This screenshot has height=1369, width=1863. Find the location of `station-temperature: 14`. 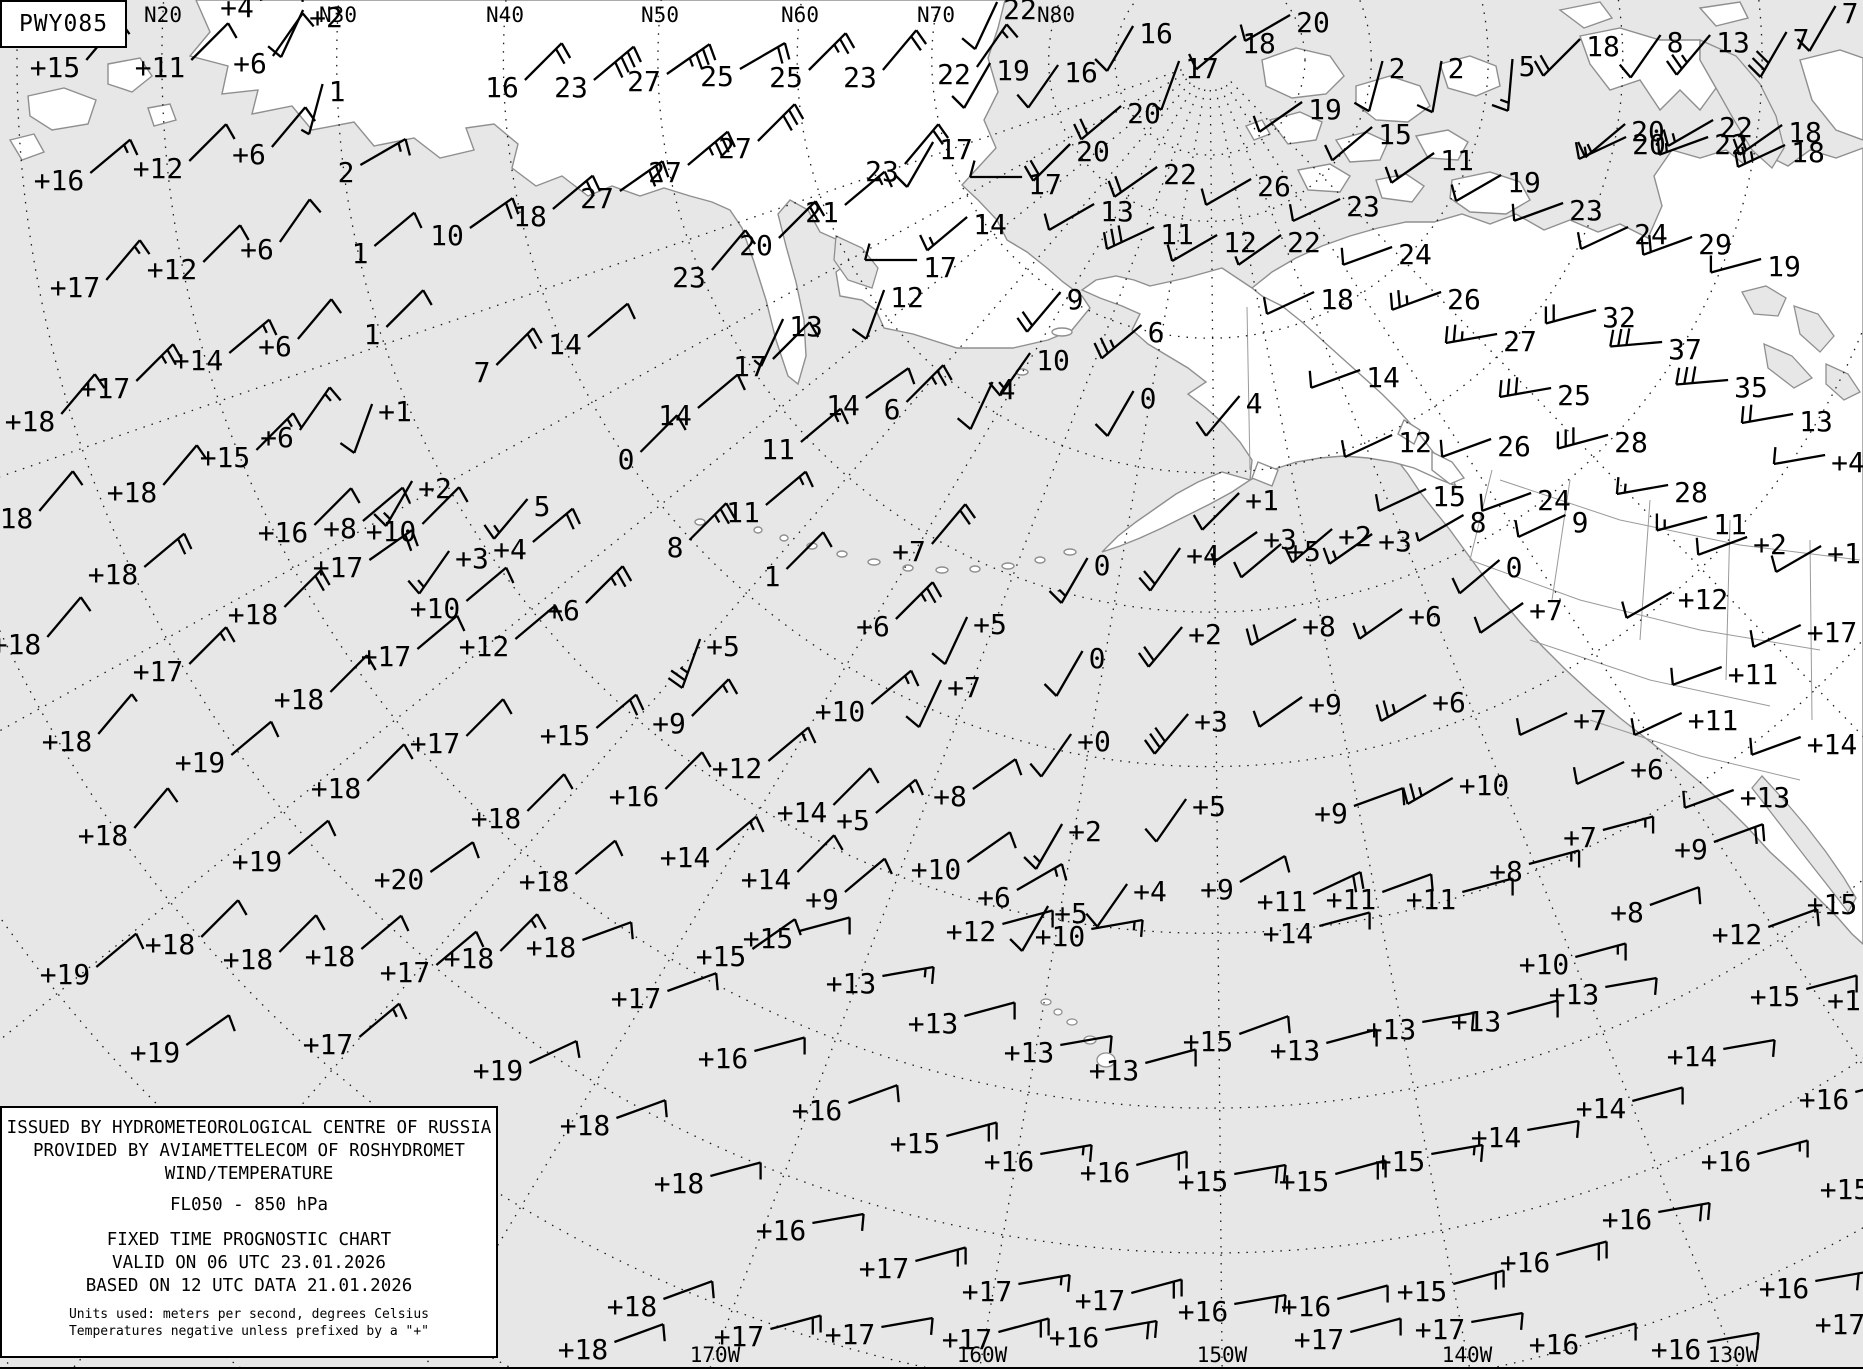

station-temperature: 14 is located at coordinates (675, 415).